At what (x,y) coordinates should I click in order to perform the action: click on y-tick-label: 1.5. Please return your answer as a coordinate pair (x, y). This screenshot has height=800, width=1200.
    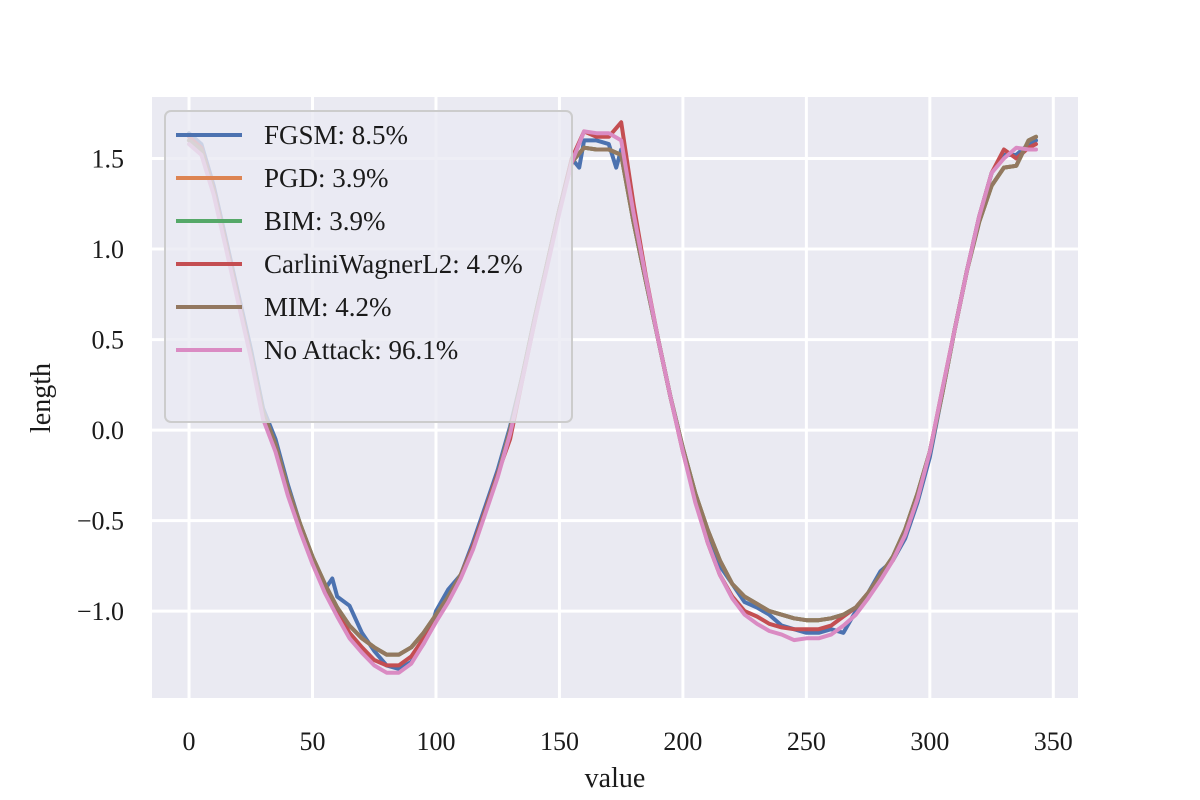
    Looking at the image, I should click on (108, 159).